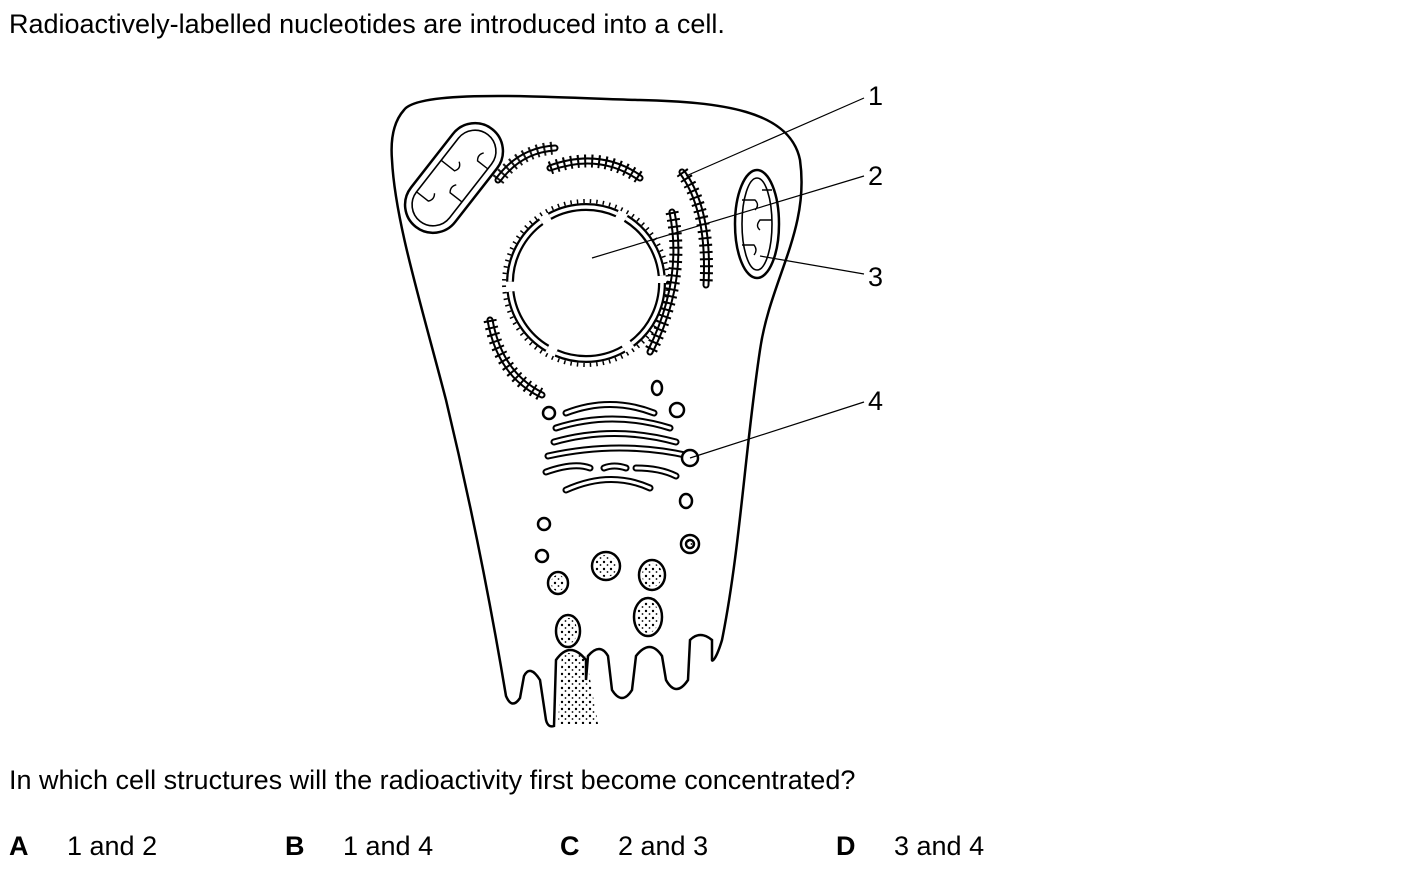  What do you see at coordinates (875, 176) in the screenshot?
I see `label-2: 2` at bounding box center [875, 176].